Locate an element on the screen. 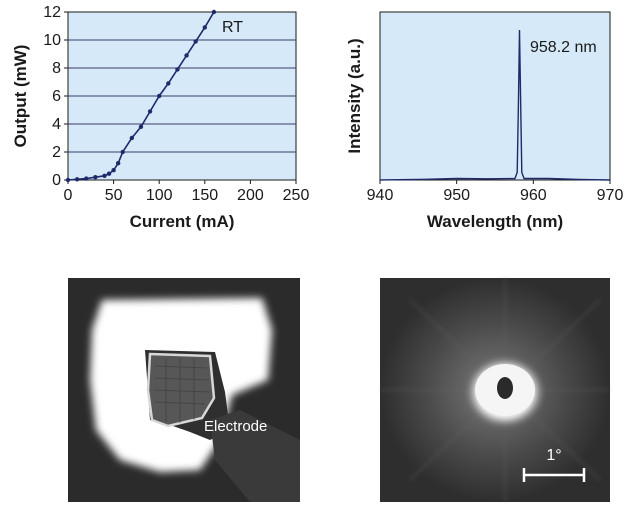 This screenshot has width=640, height=524. spectrum-x-tick-label: 960 is located at coordinates (533, 195).